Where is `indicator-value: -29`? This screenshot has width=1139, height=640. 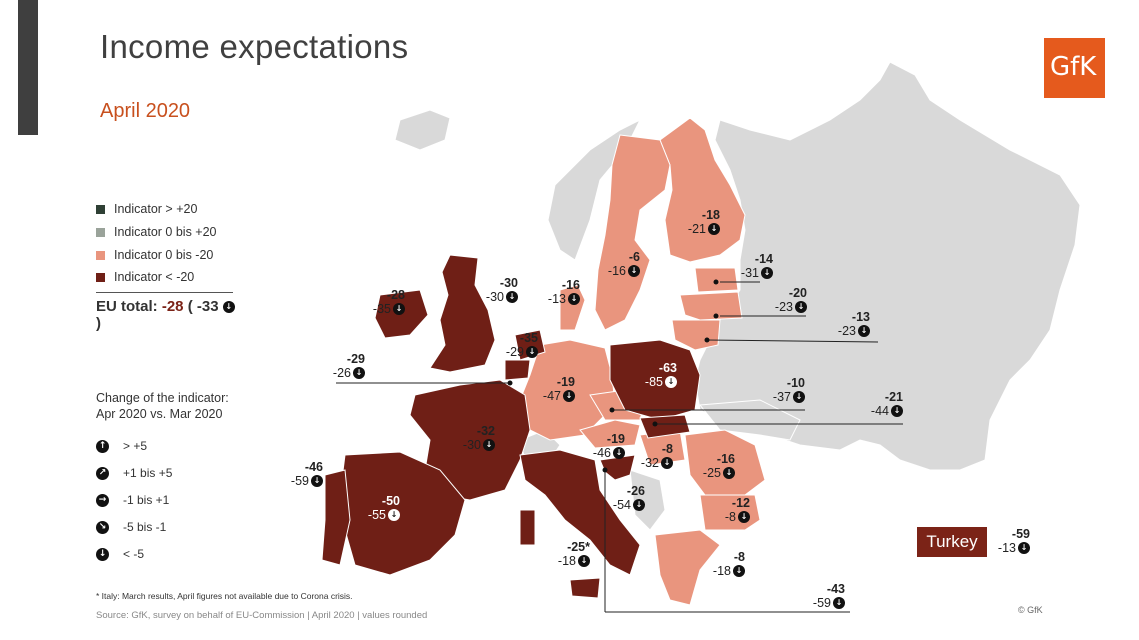
indicator-value: -29 is located at coordinates (355, 359).